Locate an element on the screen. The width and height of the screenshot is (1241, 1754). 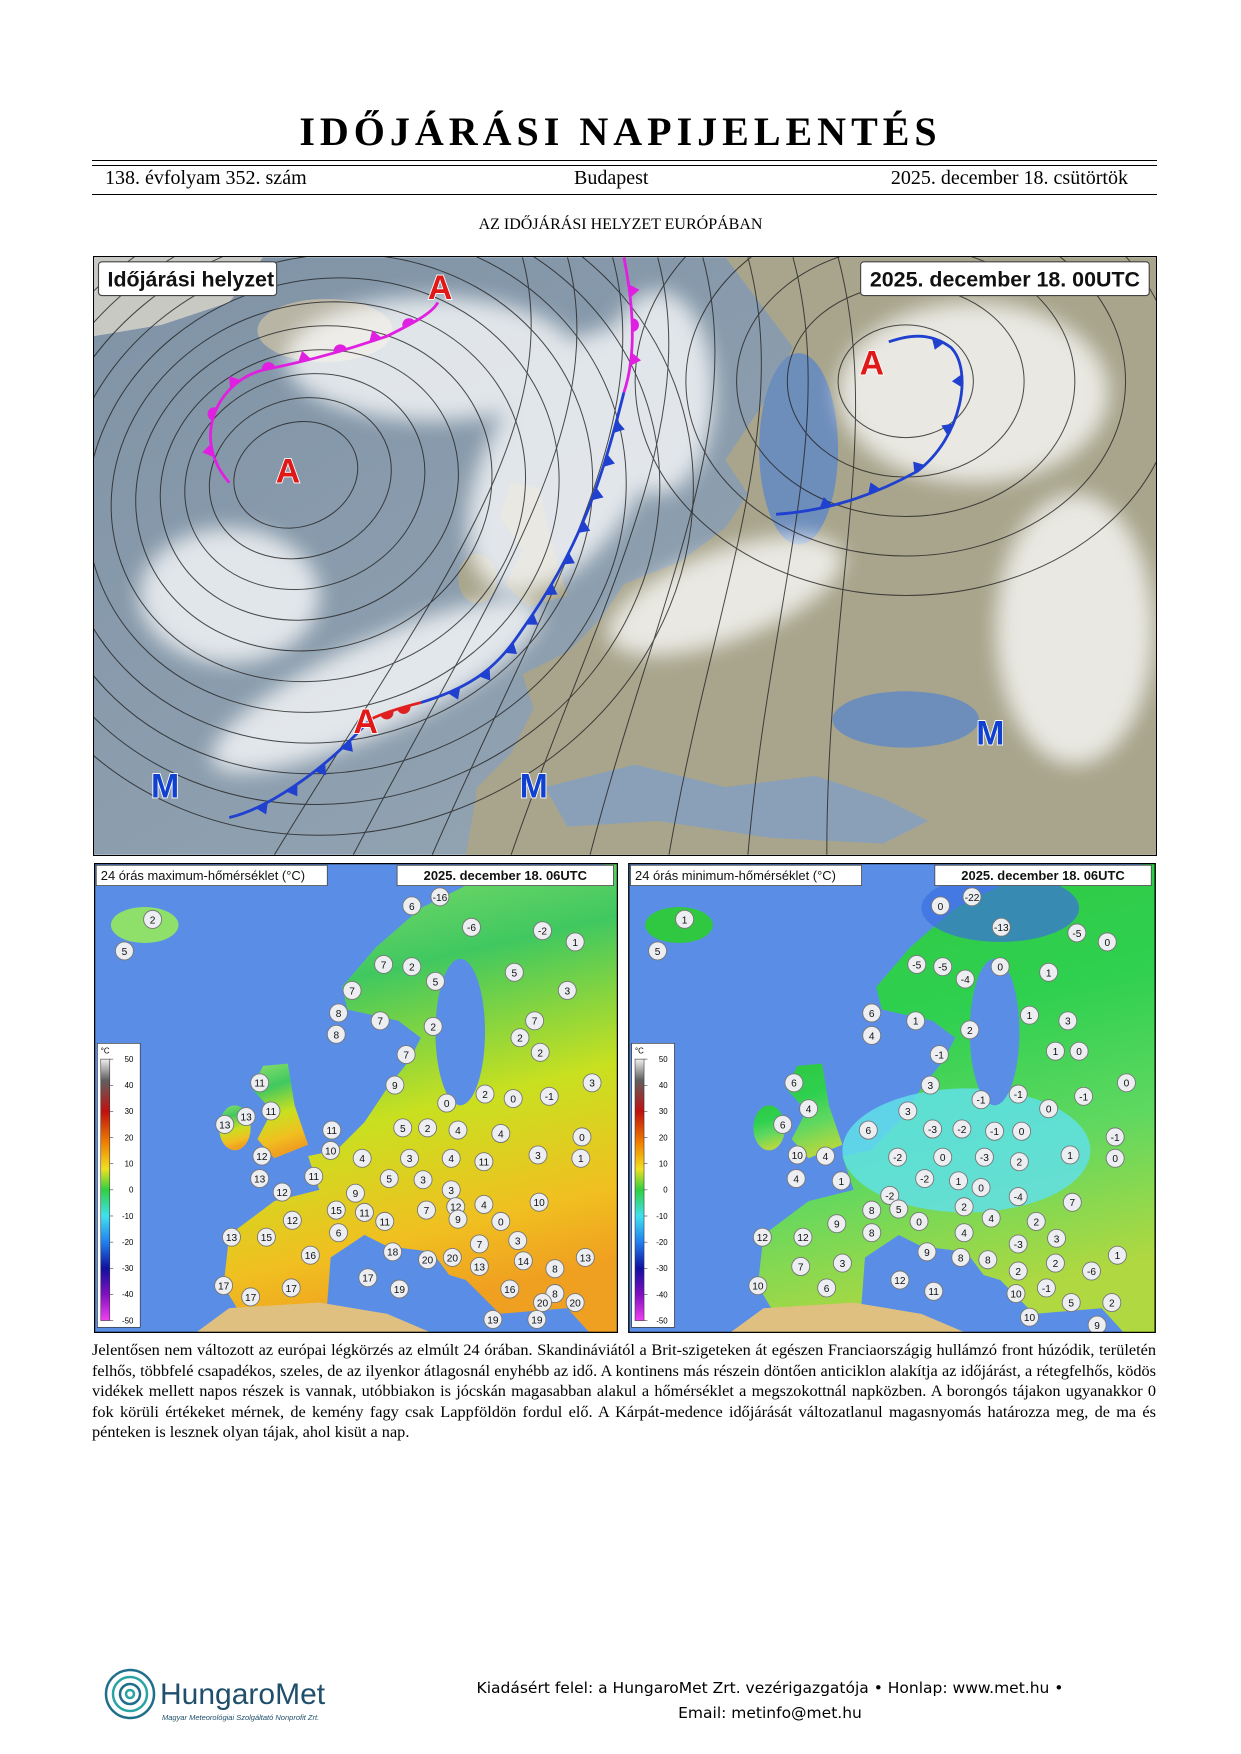
logo-icon is located at coordinates (130, 1694).